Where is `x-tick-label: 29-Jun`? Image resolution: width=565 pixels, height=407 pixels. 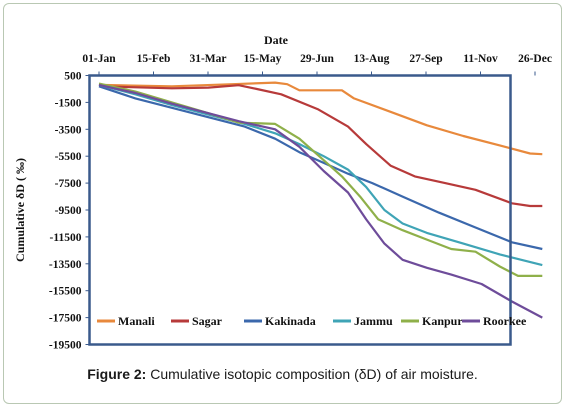
x-tick-label: 29-Jun is located at coordinates (317, 59).